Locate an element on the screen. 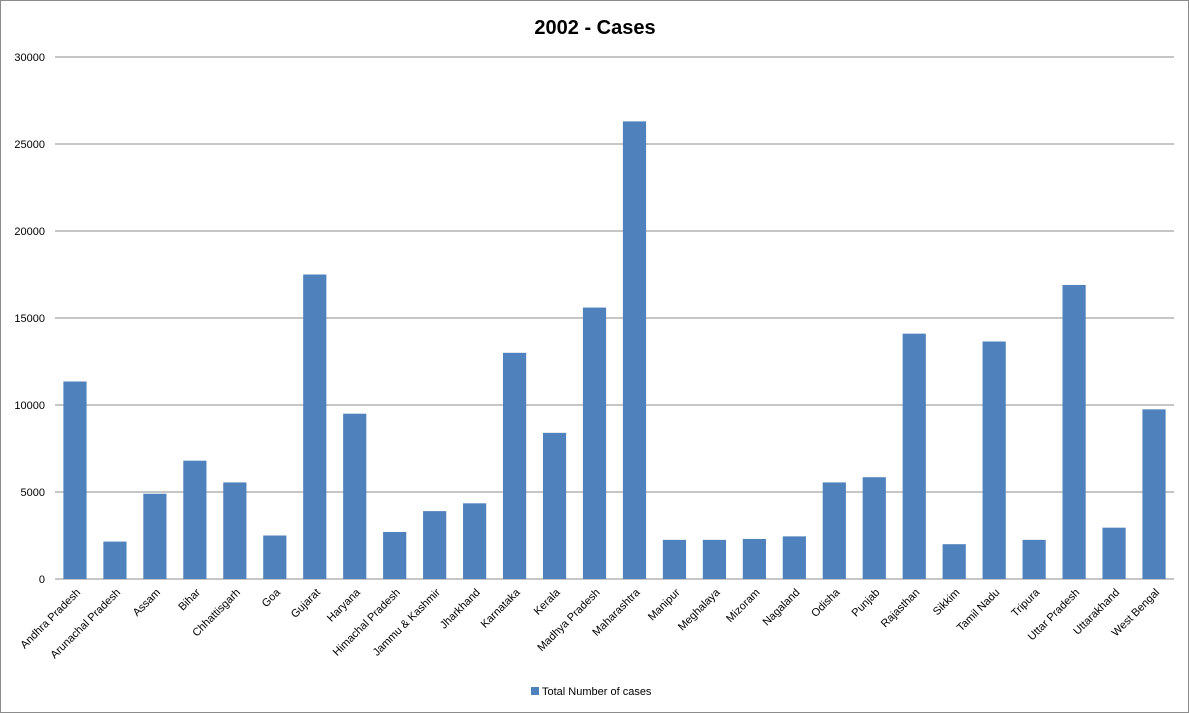 This screenshot has width=1189, height=713. x-tick-label: Arunachal Pradesh is located at coordinates (85, 624).